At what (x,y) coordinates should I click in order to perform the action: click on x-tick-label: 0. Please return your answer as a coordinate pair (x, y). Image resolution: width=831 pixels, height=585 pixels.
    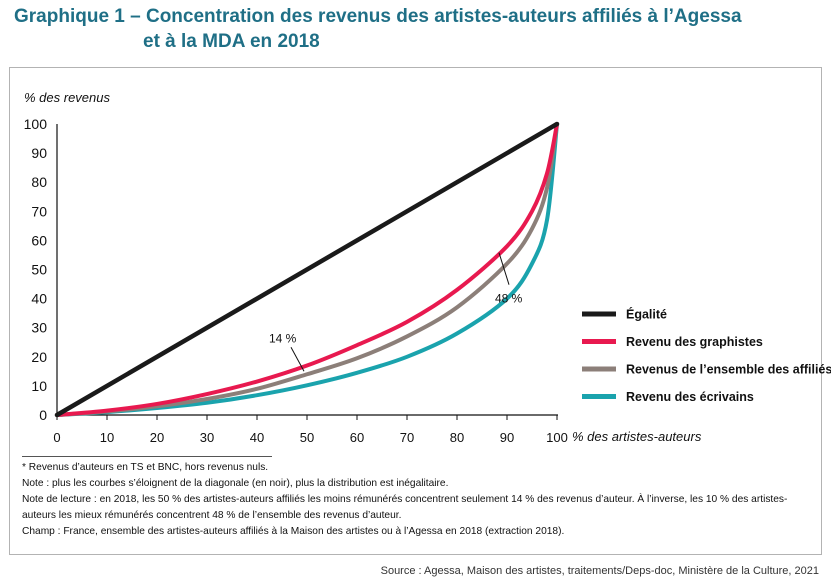
    Looking at the image, I should click on (56, 437).